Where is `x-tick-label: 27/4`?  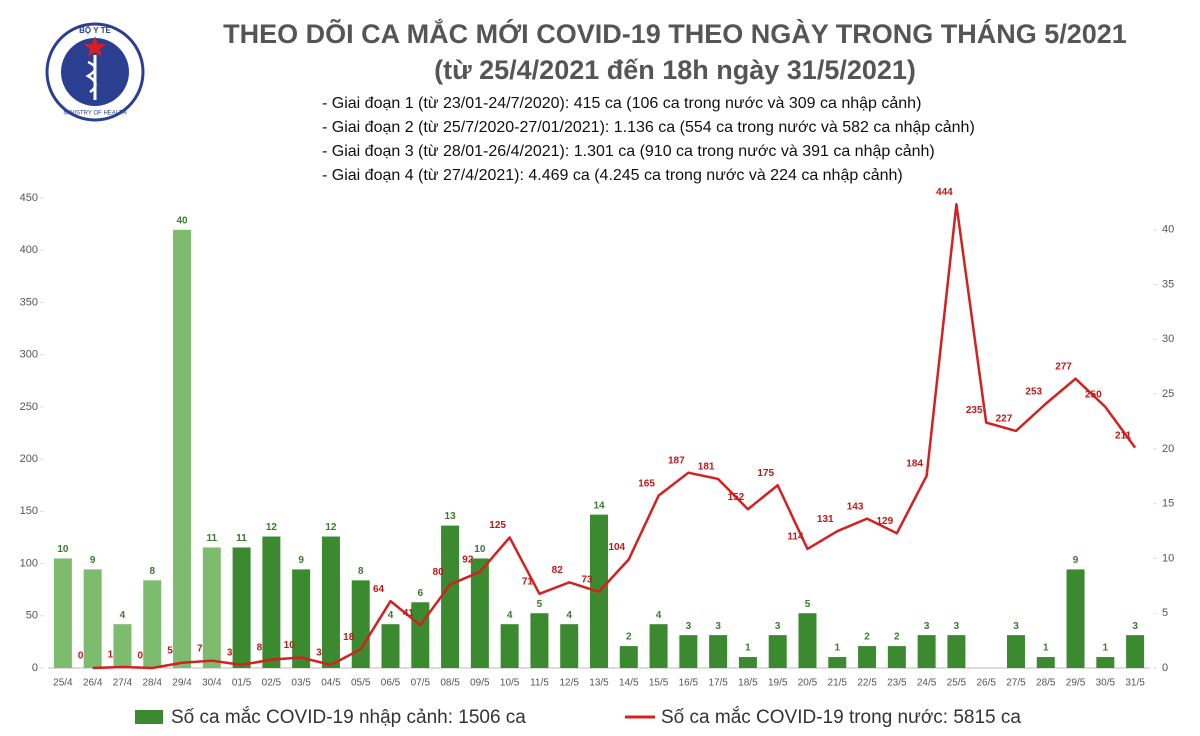
x-tick-label: 27/4 is located at coordinates (123, 683).